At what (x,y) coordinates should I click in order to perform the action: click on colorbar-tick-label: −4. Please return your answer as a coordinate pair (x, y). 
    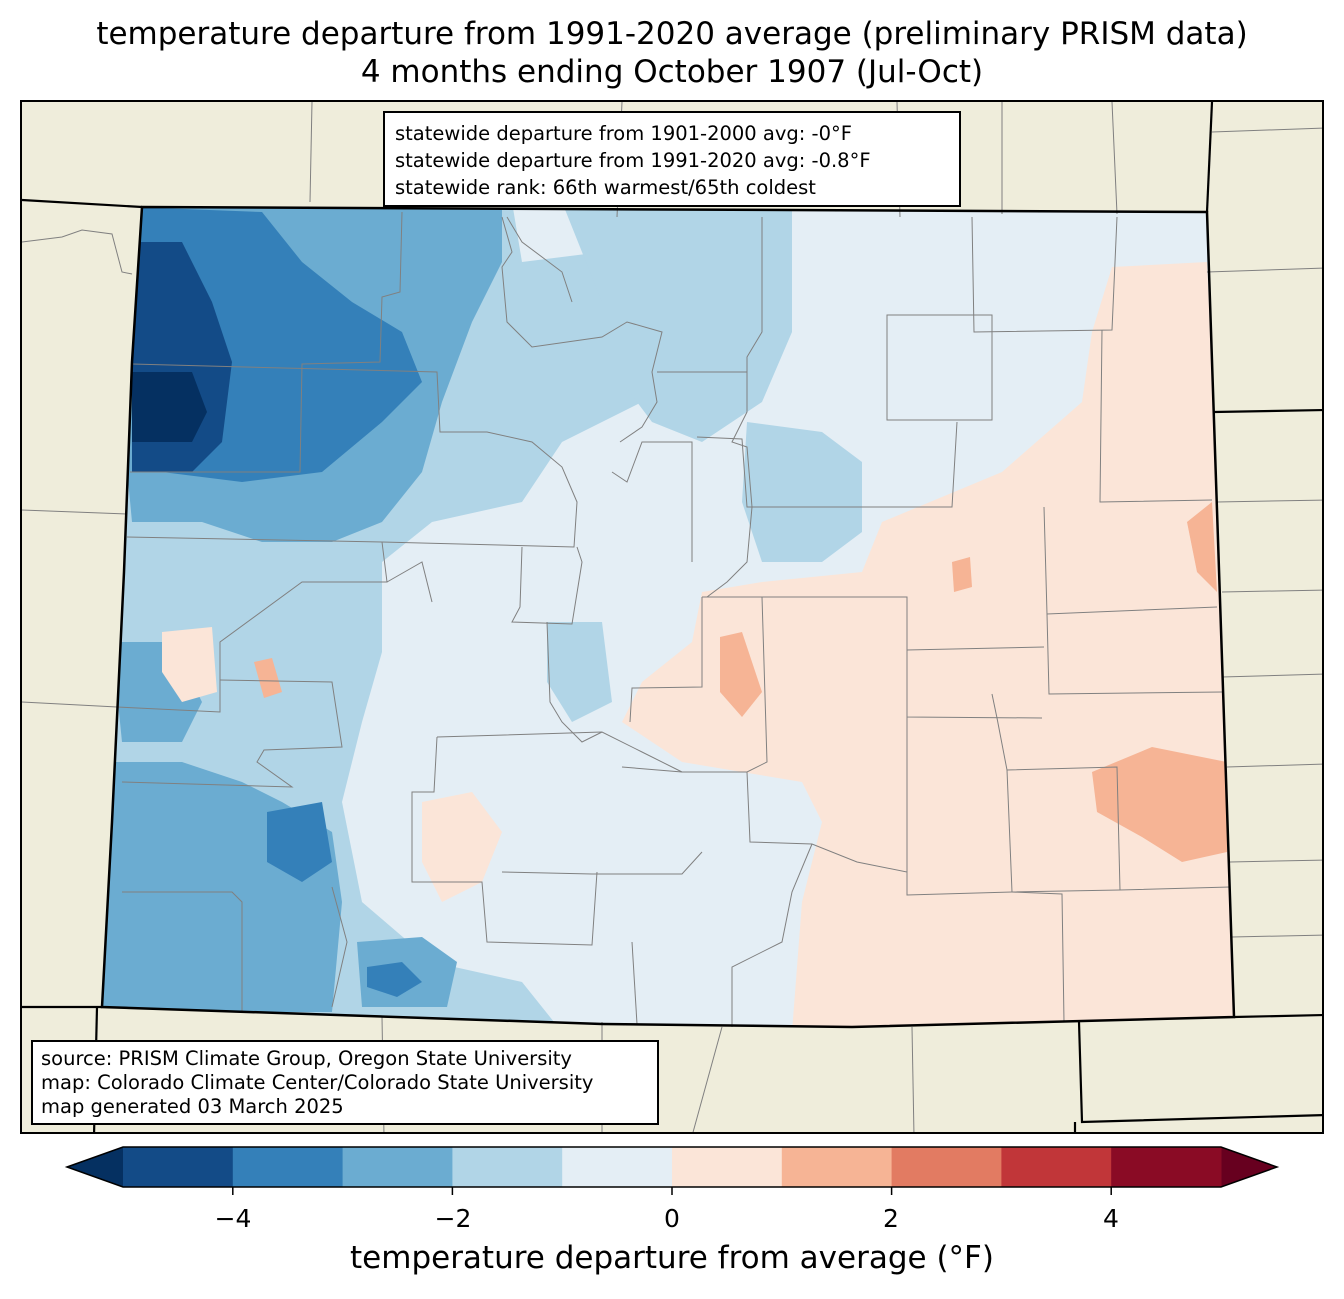
    Looking at the image, I should click on (233, 1218).